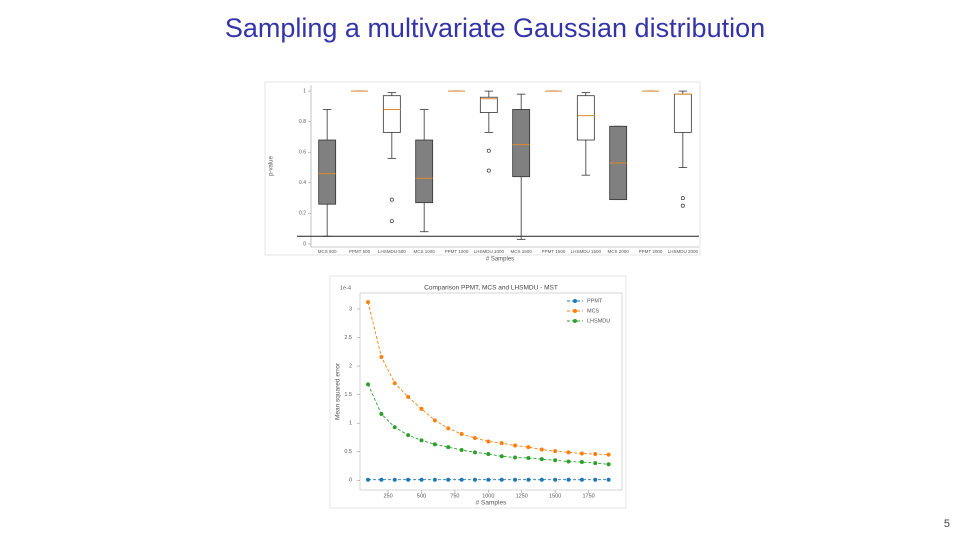 The width and height of the screenshot is (960, 545). What do you see at coordinates (554, 251) in the screenshot?
I see `x-tick-label: PPMT 1500` at bounding box center [554, 251].